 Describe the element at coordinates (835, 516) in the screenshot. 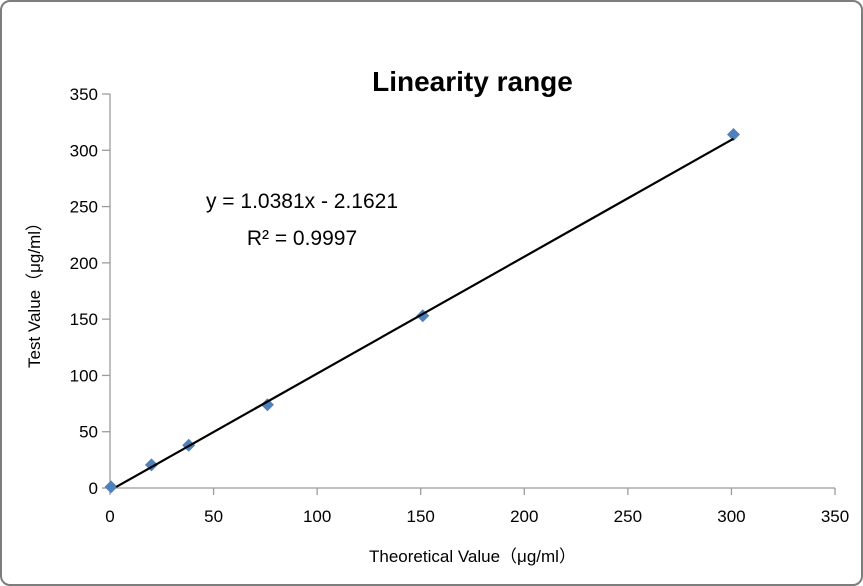

I see `x-tick-label: 350` at that location.